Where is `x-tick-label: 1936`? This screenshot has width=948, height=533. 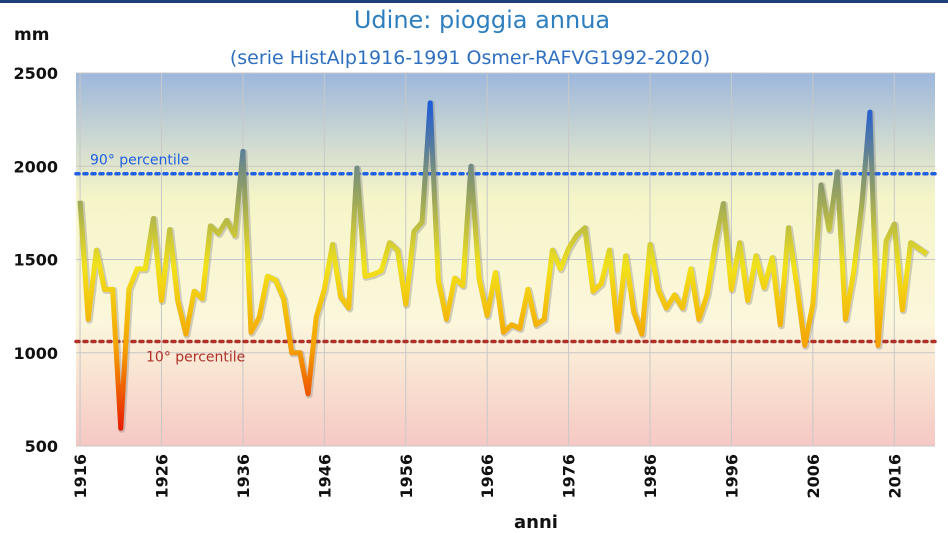 x-tick-label: 1936 is located at coordinates (243, 476).